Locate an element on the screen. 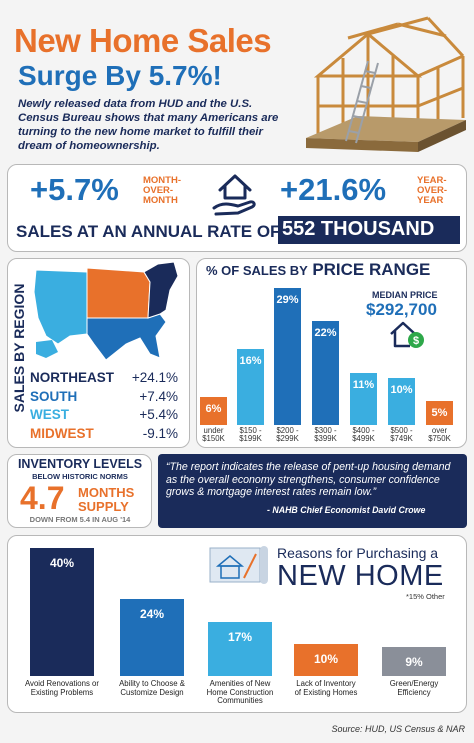 This screenshot has height=743, width=474. reasons-tick-label: Ability to Choose & Customize Design is located at coordinates (152, 688).